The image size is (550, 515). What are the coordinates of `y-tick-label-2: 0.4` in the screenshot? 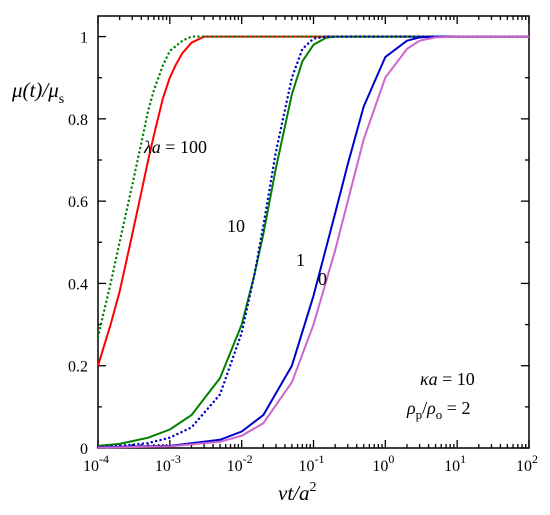 It's located at (78, 284).